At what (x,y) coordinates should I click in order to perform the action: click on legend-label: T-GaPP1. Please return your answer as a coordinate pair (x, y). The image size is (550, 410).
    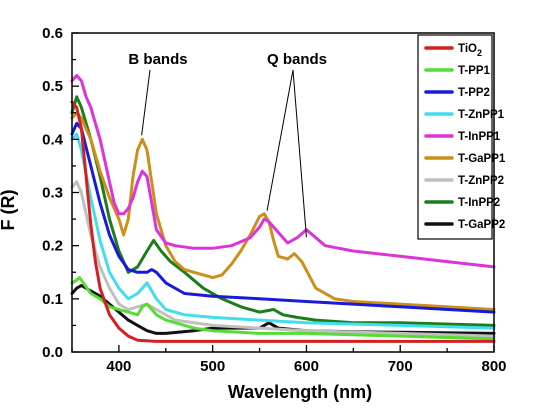
    Looking at the image, I should click on (482, 159).